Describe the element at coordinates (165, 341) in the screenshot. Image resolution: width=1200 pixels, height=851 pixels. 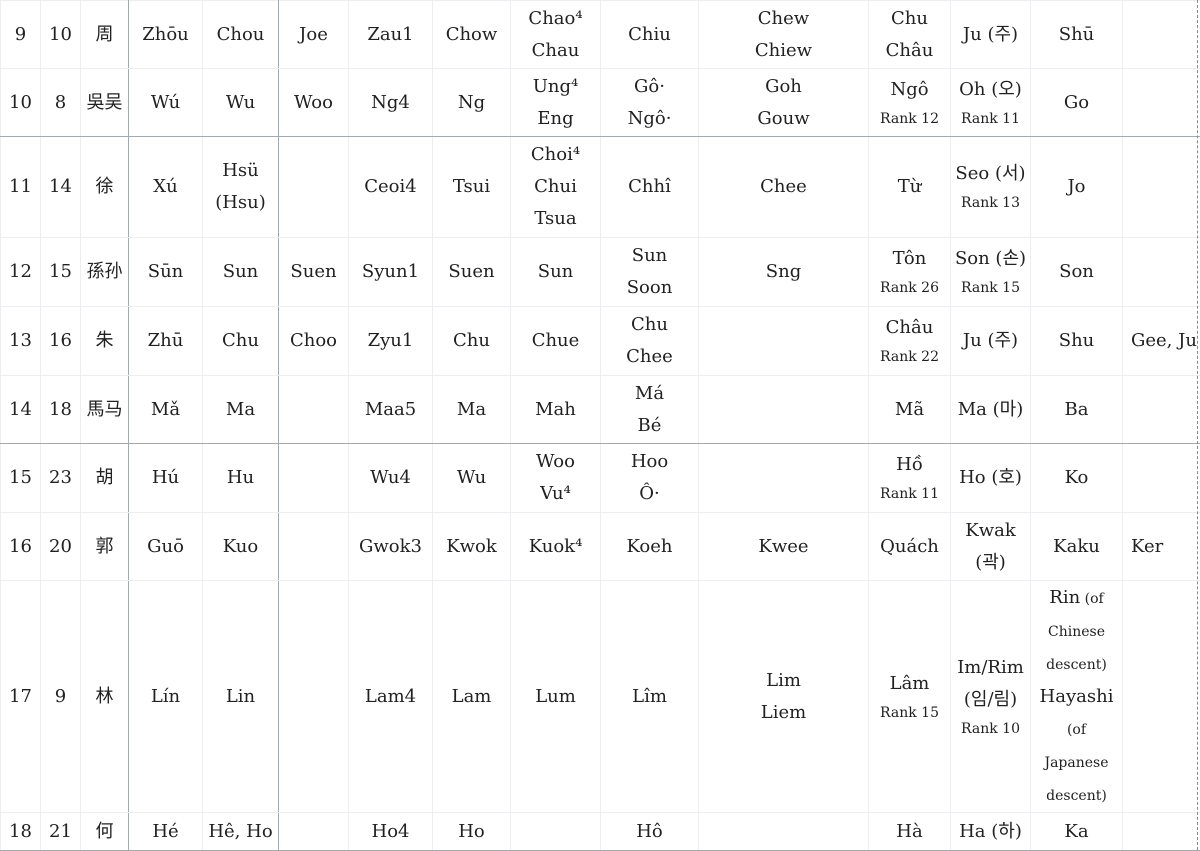
I see `cell-text: Zhū` at that location.